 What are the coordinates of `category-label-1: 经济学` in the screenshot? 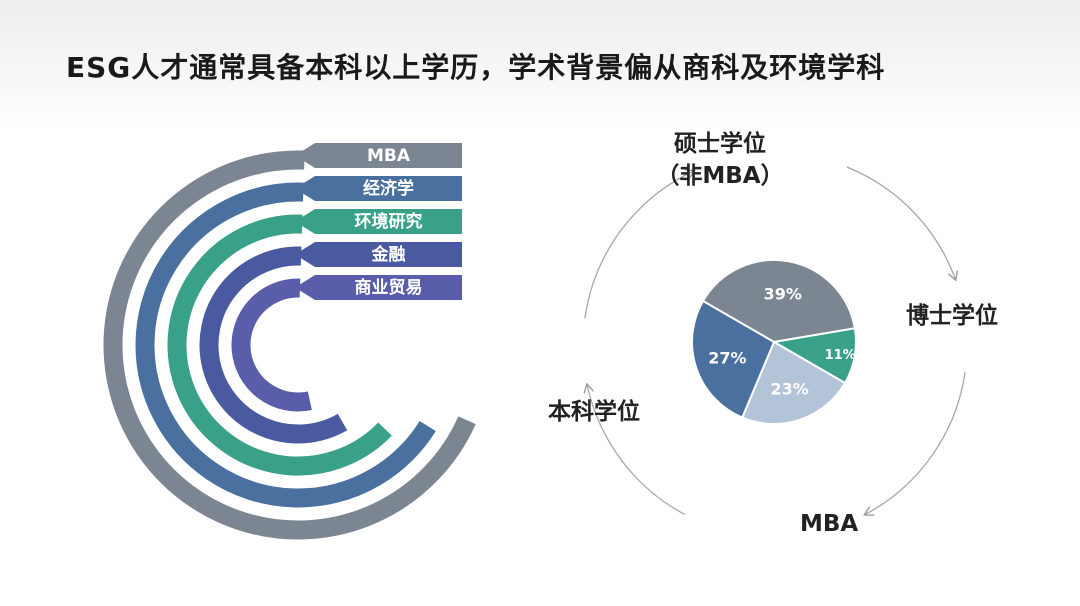 It's located at (388, 188).